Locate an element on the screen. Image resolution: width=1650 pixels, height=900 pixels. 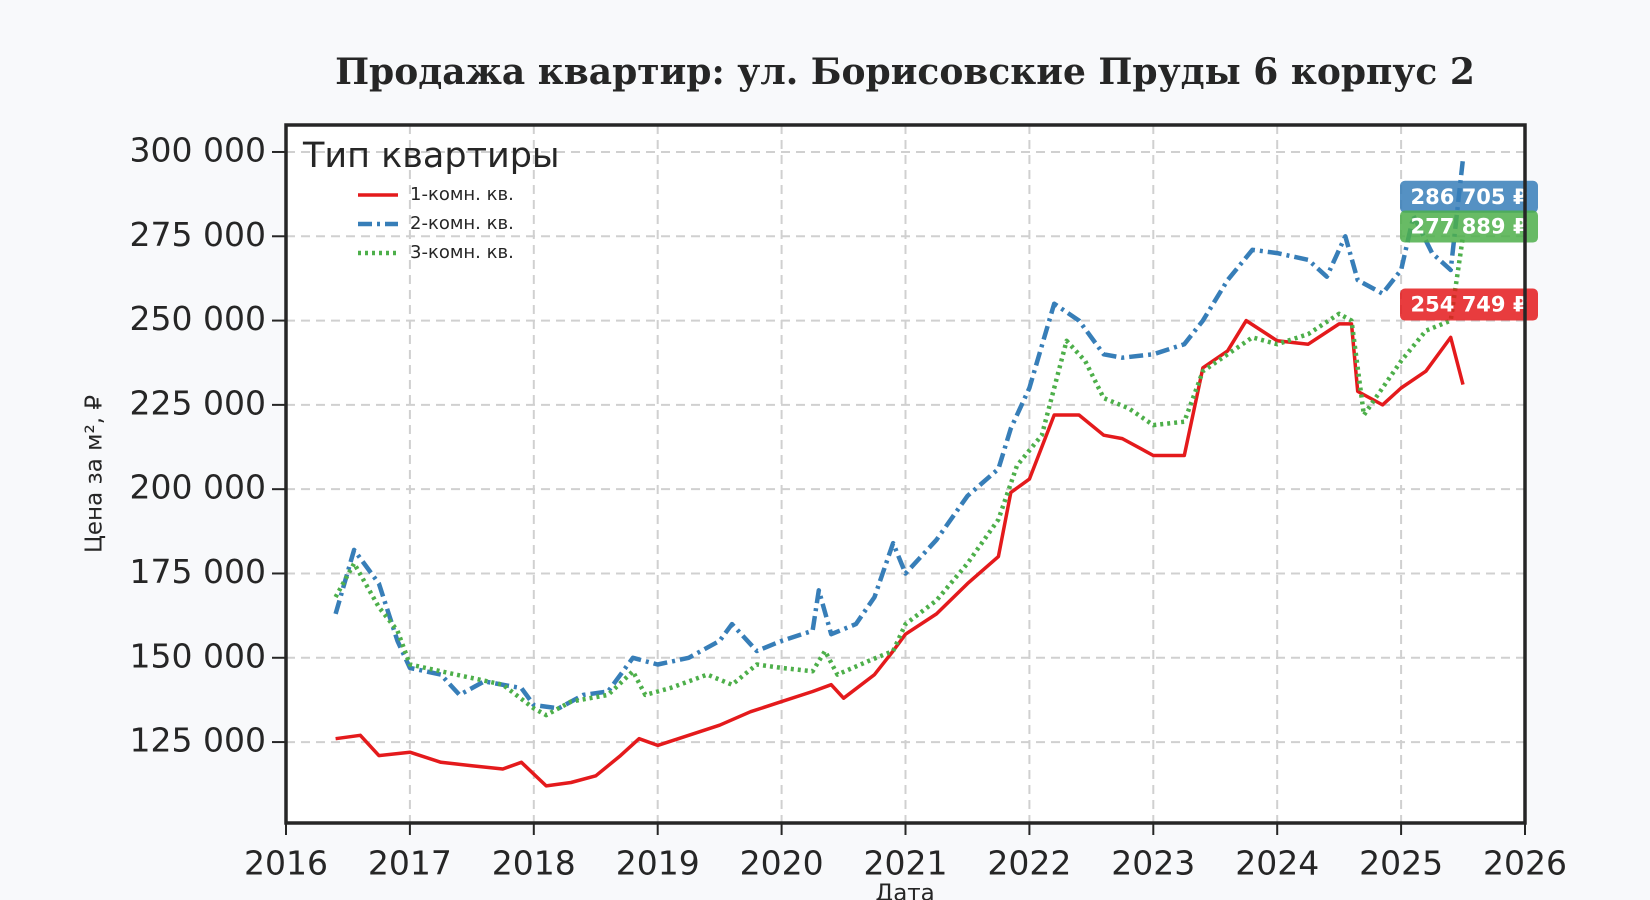
y-tick-label: 125 000 is located at coordinates (198, 740).